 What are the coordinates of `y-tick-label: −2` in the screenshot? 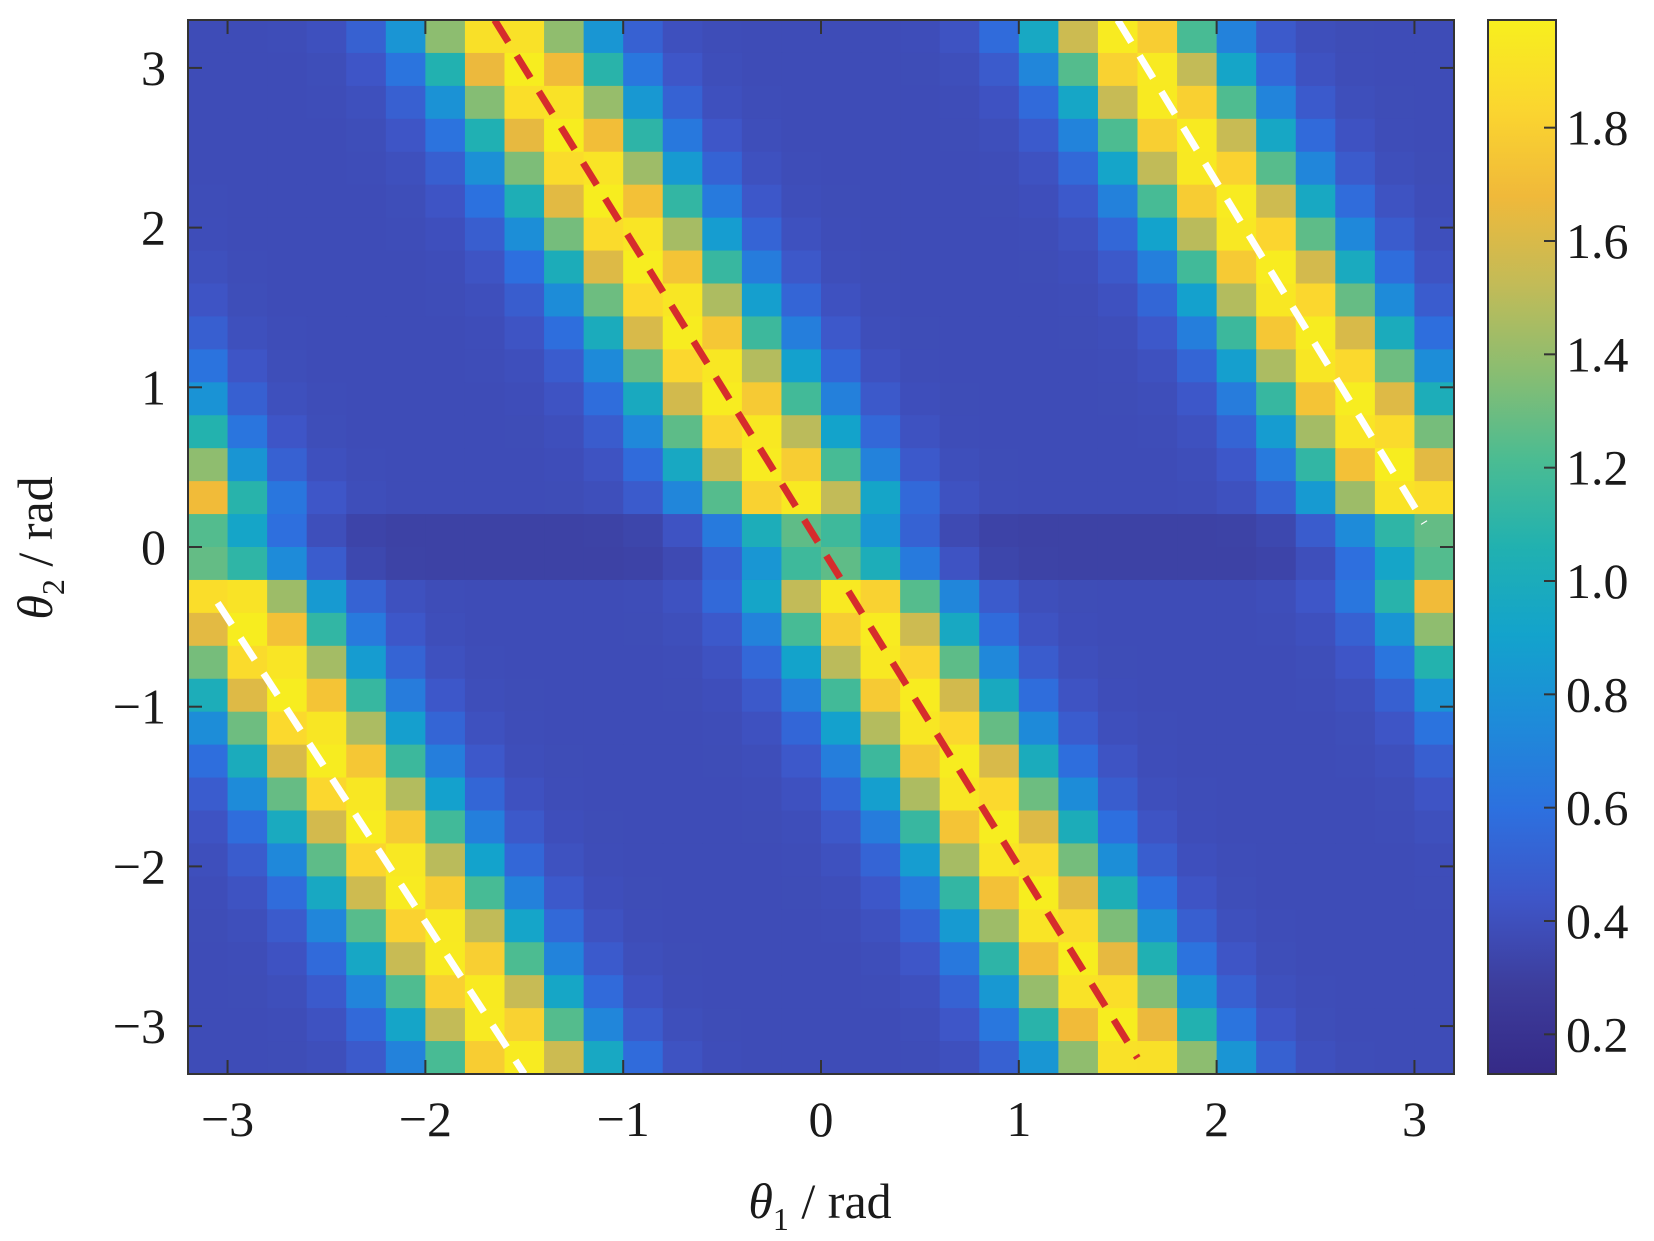 It's located at (139, 866).